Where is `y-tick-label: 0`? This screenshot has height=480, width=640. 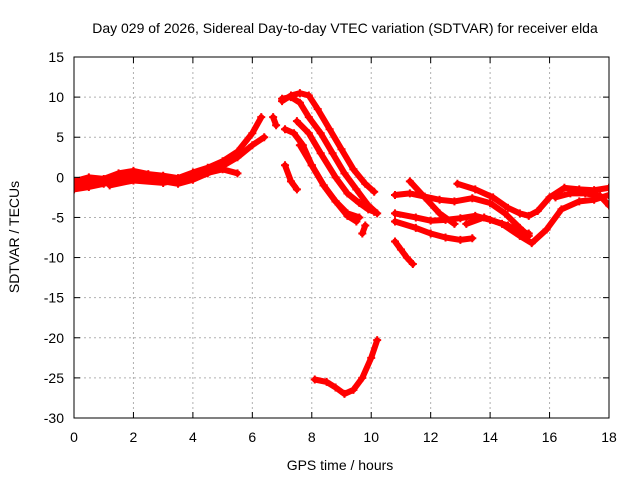
y-tick-label: 0 is located at coordinates (60, 177).